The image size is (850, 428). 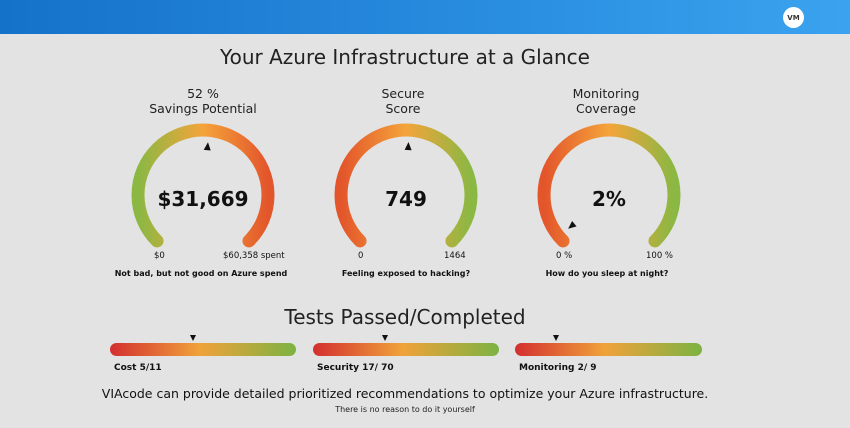 What do you see at coordinates (405, 409) in the screenshot?
I see `footer-subtext: There is no reason to do it yourself` at bounding box center [405, 409].